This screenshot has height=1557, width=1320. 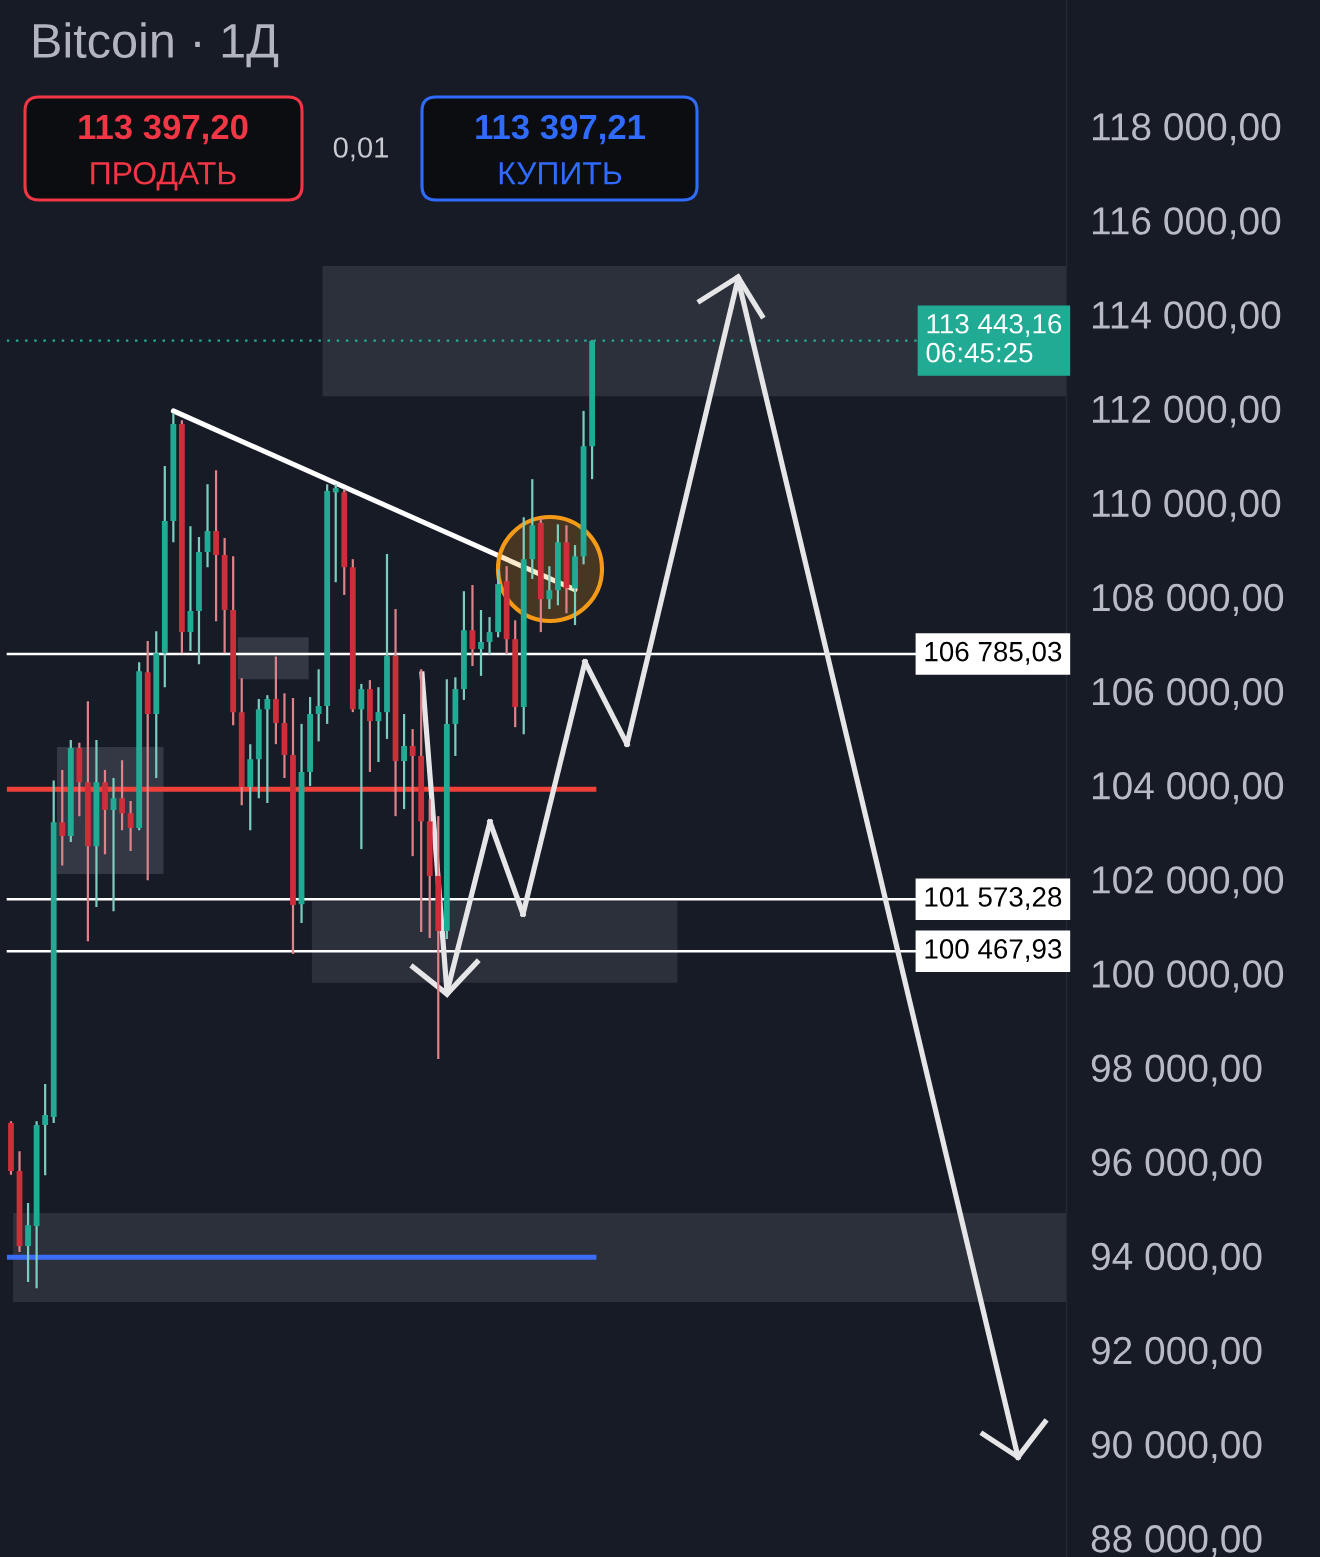 What do you see at coordinates (994, 338) in the screenshot?
I see `ref-line-label: 113 443,16 06:45:25` at bounding box center [994, 338].